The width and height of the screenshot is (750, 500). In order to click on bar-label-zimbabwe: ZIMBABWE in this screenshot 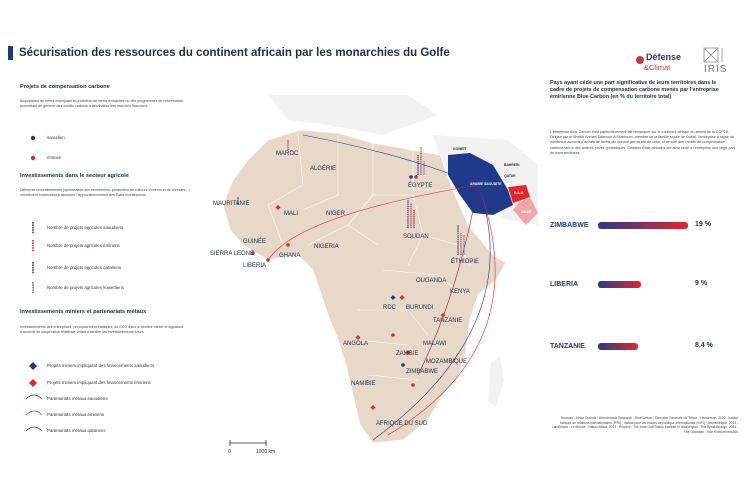, I will do `click(569, 225)`.